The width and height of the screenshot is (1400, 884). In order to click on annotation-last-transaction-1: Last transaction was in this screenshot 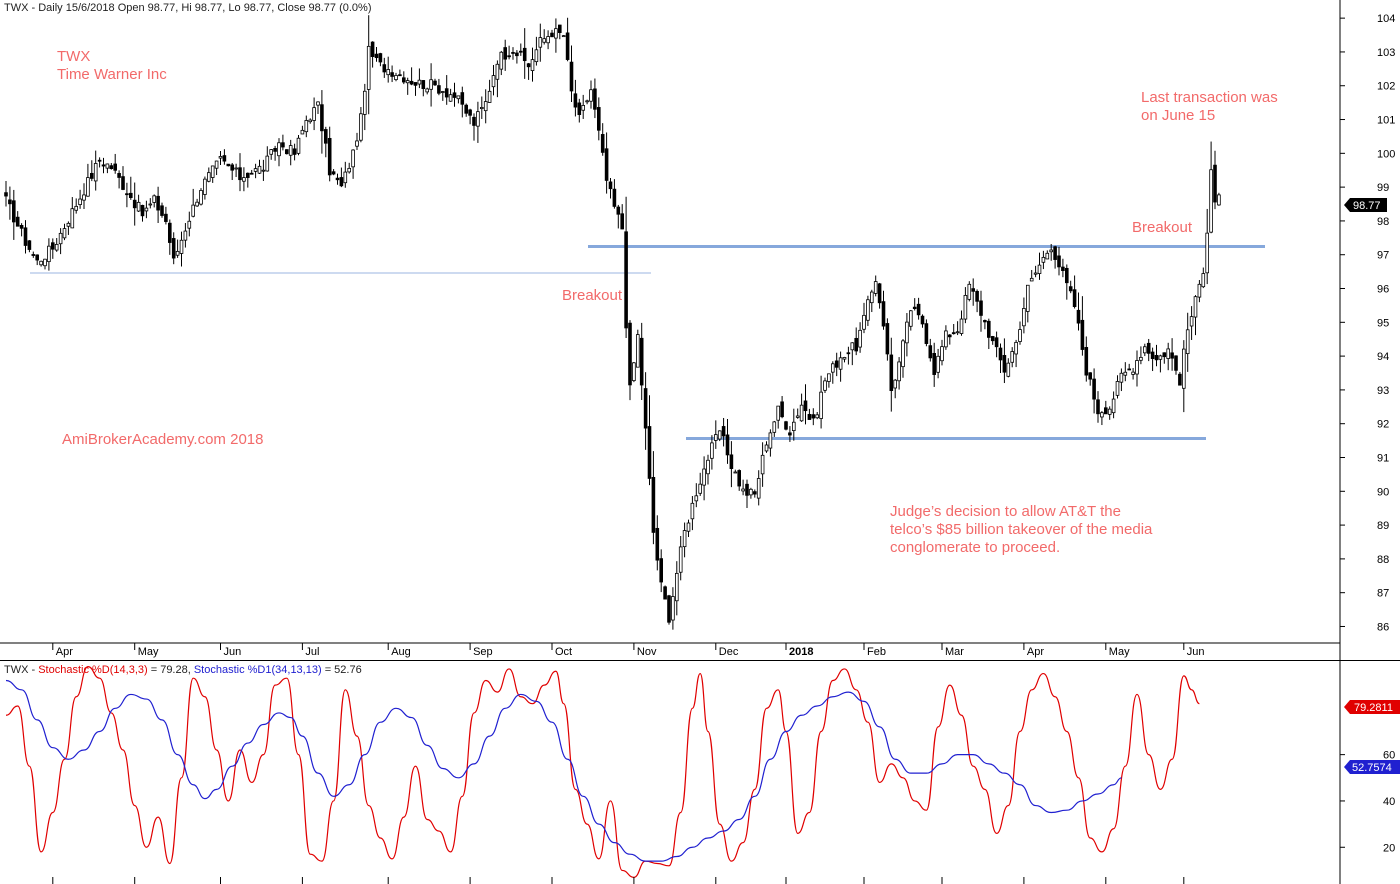, I will do `click(1209, 97)`.